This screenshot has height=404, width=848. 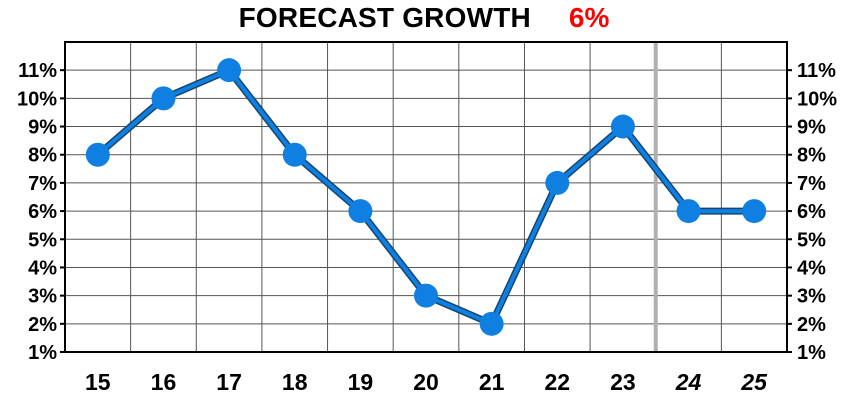 What do you see at coordinates (42, 268) in the screenshot?
I see `y-tick-label-left: 4%` at bounding box center [42, 268].